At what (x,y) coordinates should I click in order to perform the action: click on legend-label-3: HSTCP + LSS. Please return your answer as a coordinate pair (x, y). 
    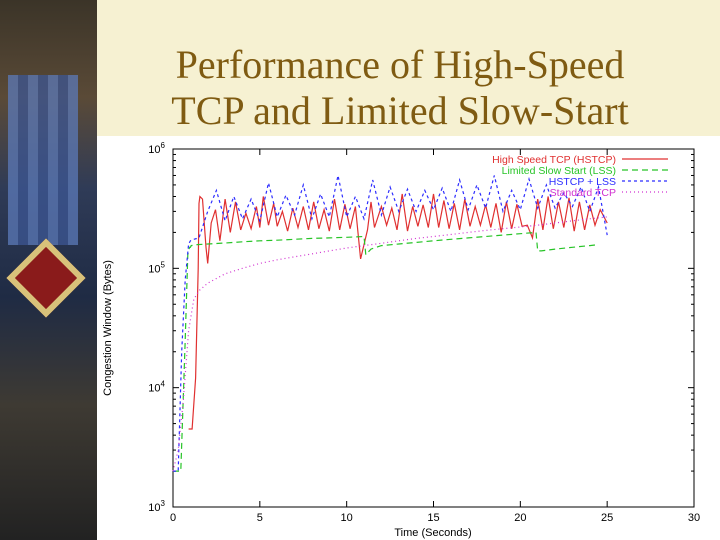
    Looking at the image, I should click on (582, 182).